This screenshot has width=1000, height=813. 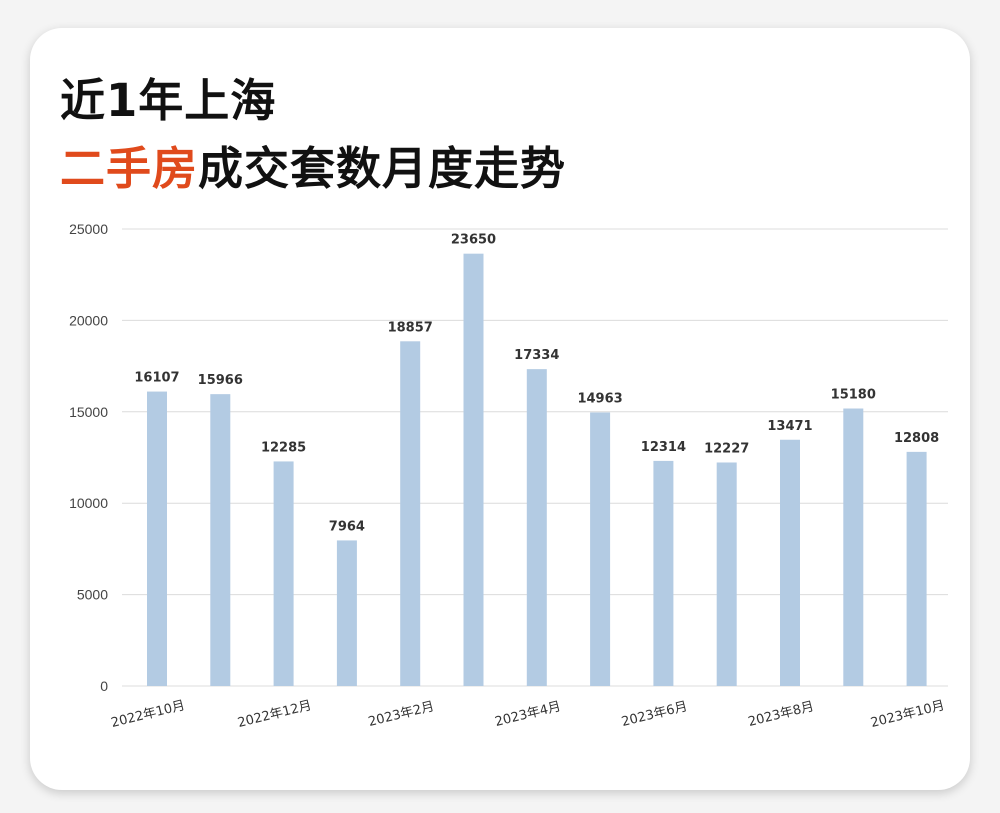 I want to click on y-tick-label: 25000, so click(x=88, y=229).